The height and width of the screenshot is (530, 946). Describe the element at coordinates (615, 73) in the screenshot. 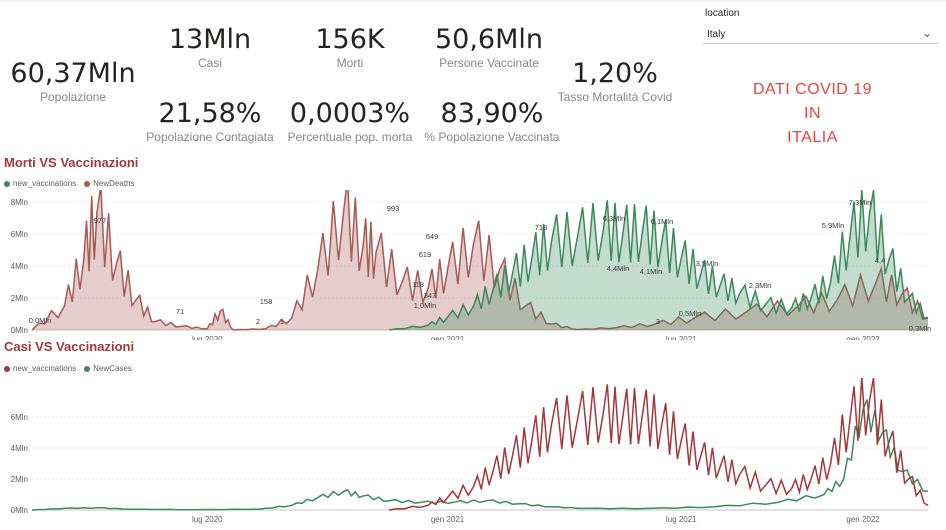

I see `kpi-value: 1,20%` at that location.